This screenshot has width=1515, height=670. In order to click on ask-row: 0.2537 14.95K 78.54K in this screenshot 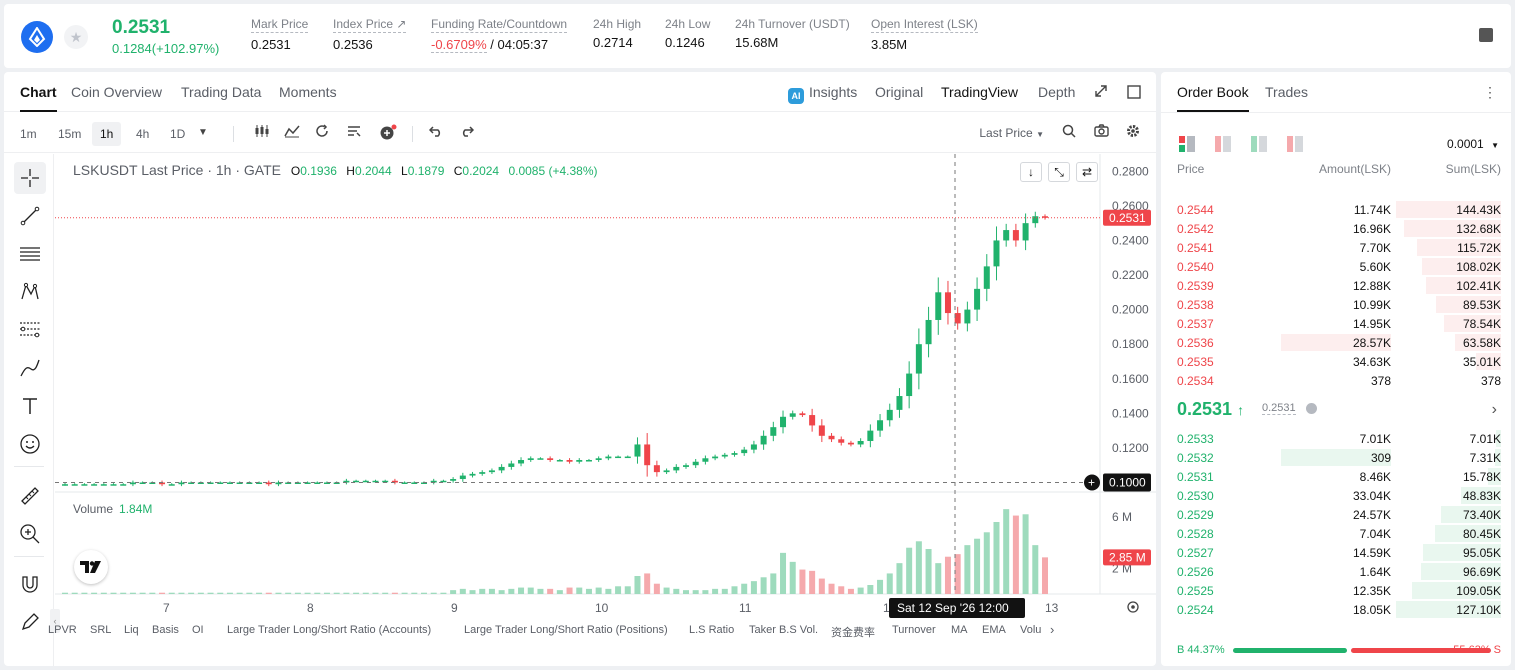, I will do `click(1336, 323)`.